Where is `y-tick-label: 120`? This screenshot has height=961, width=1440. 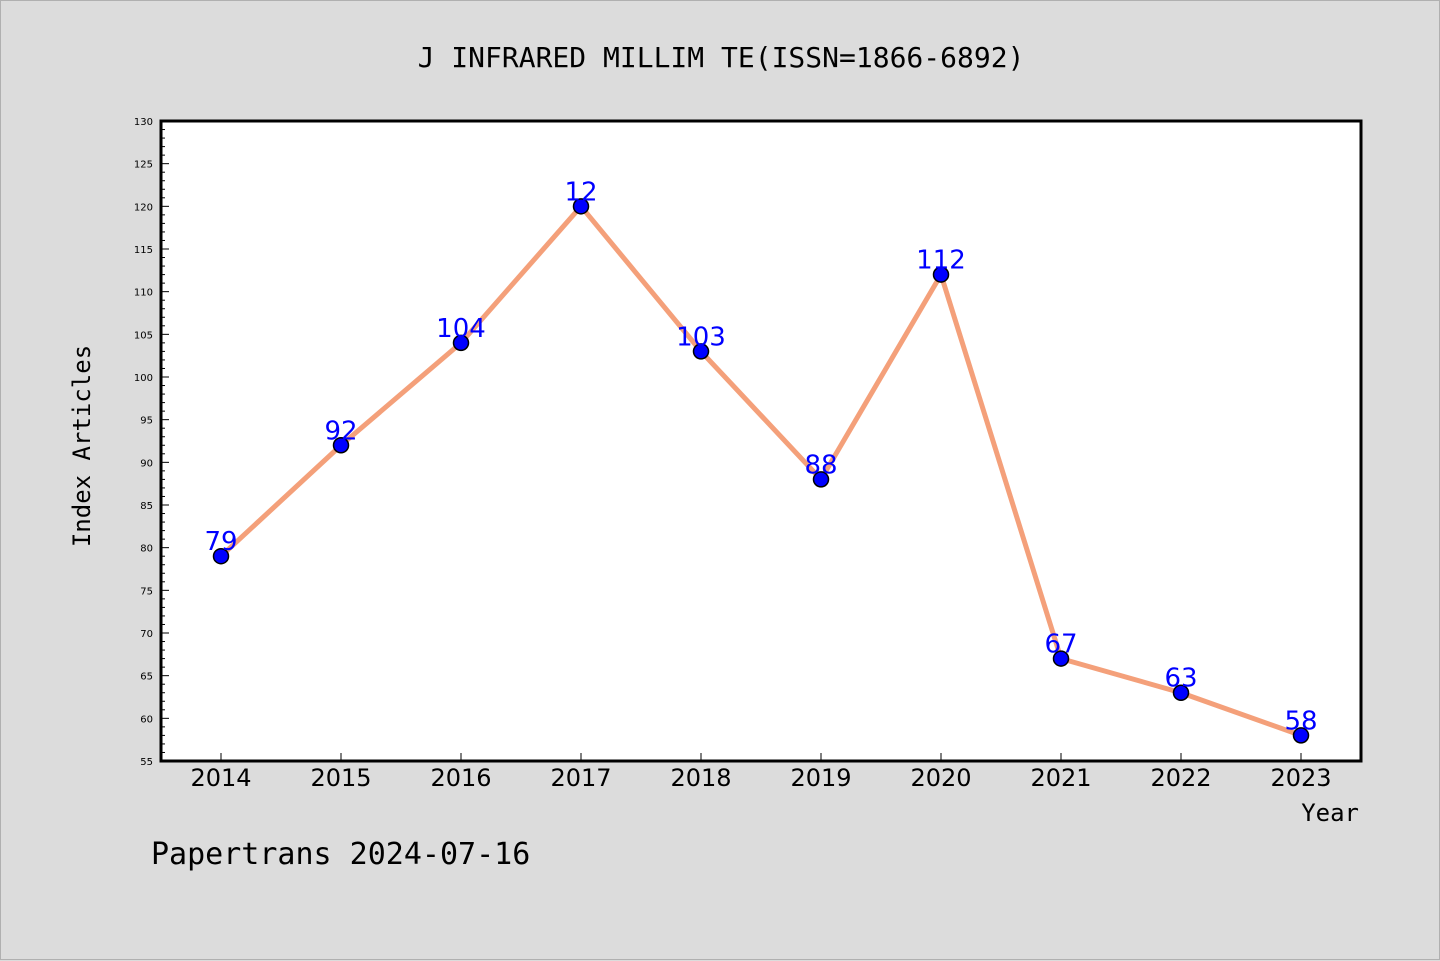 y-tick-label: 120 is located at coordinates (143, 207).